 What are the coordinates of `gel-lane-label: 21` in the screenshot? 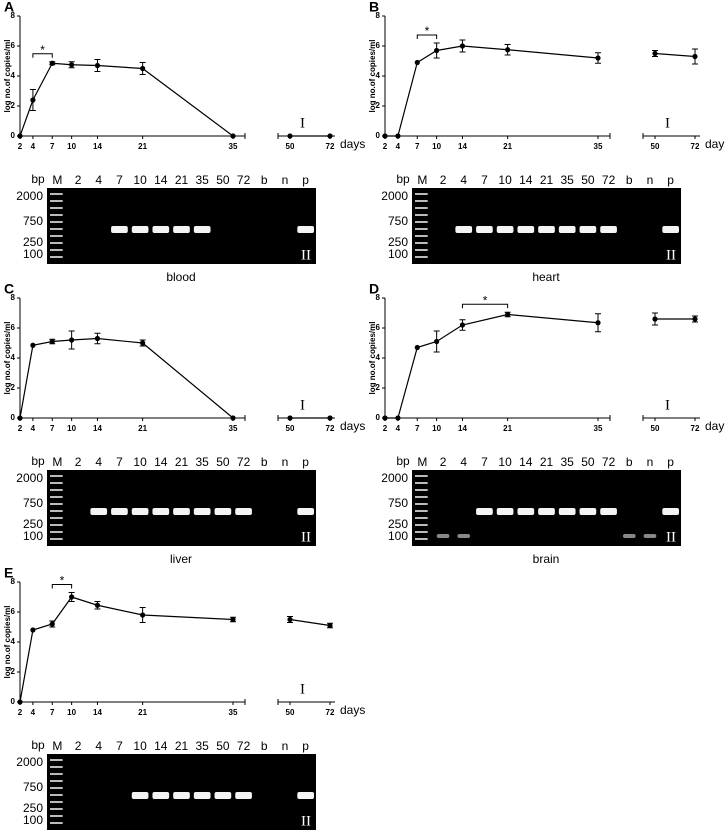 It's located at (182, 180).